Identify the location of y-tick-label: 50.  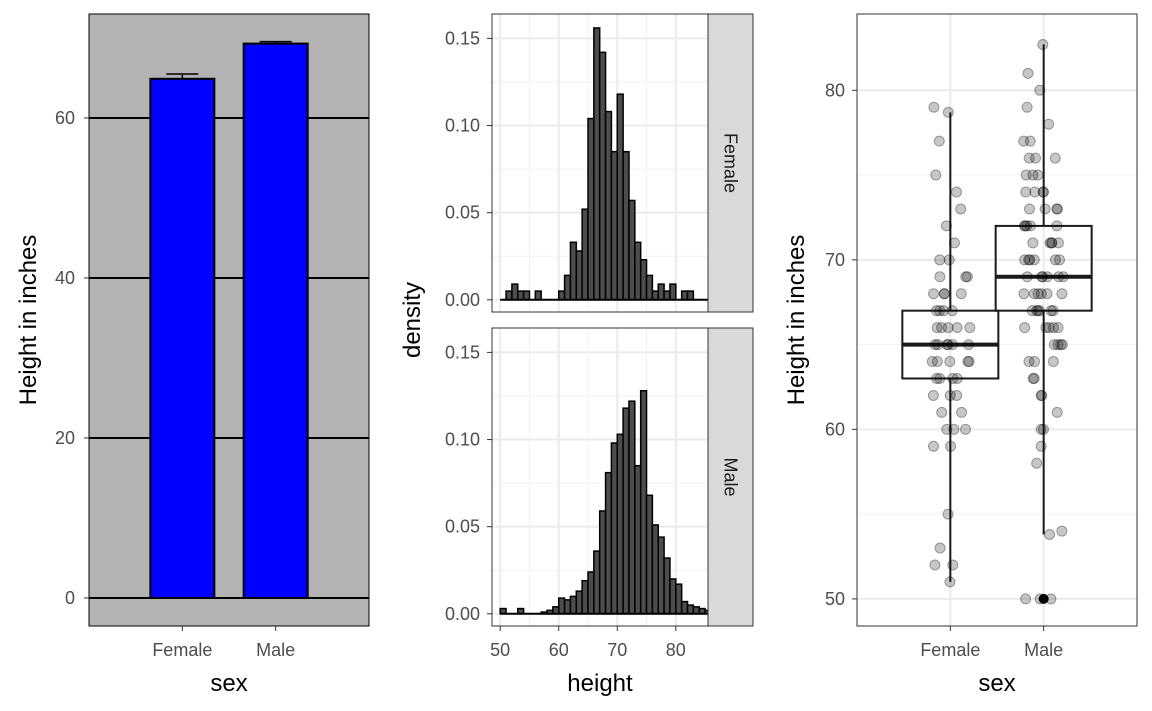
(835, 599).